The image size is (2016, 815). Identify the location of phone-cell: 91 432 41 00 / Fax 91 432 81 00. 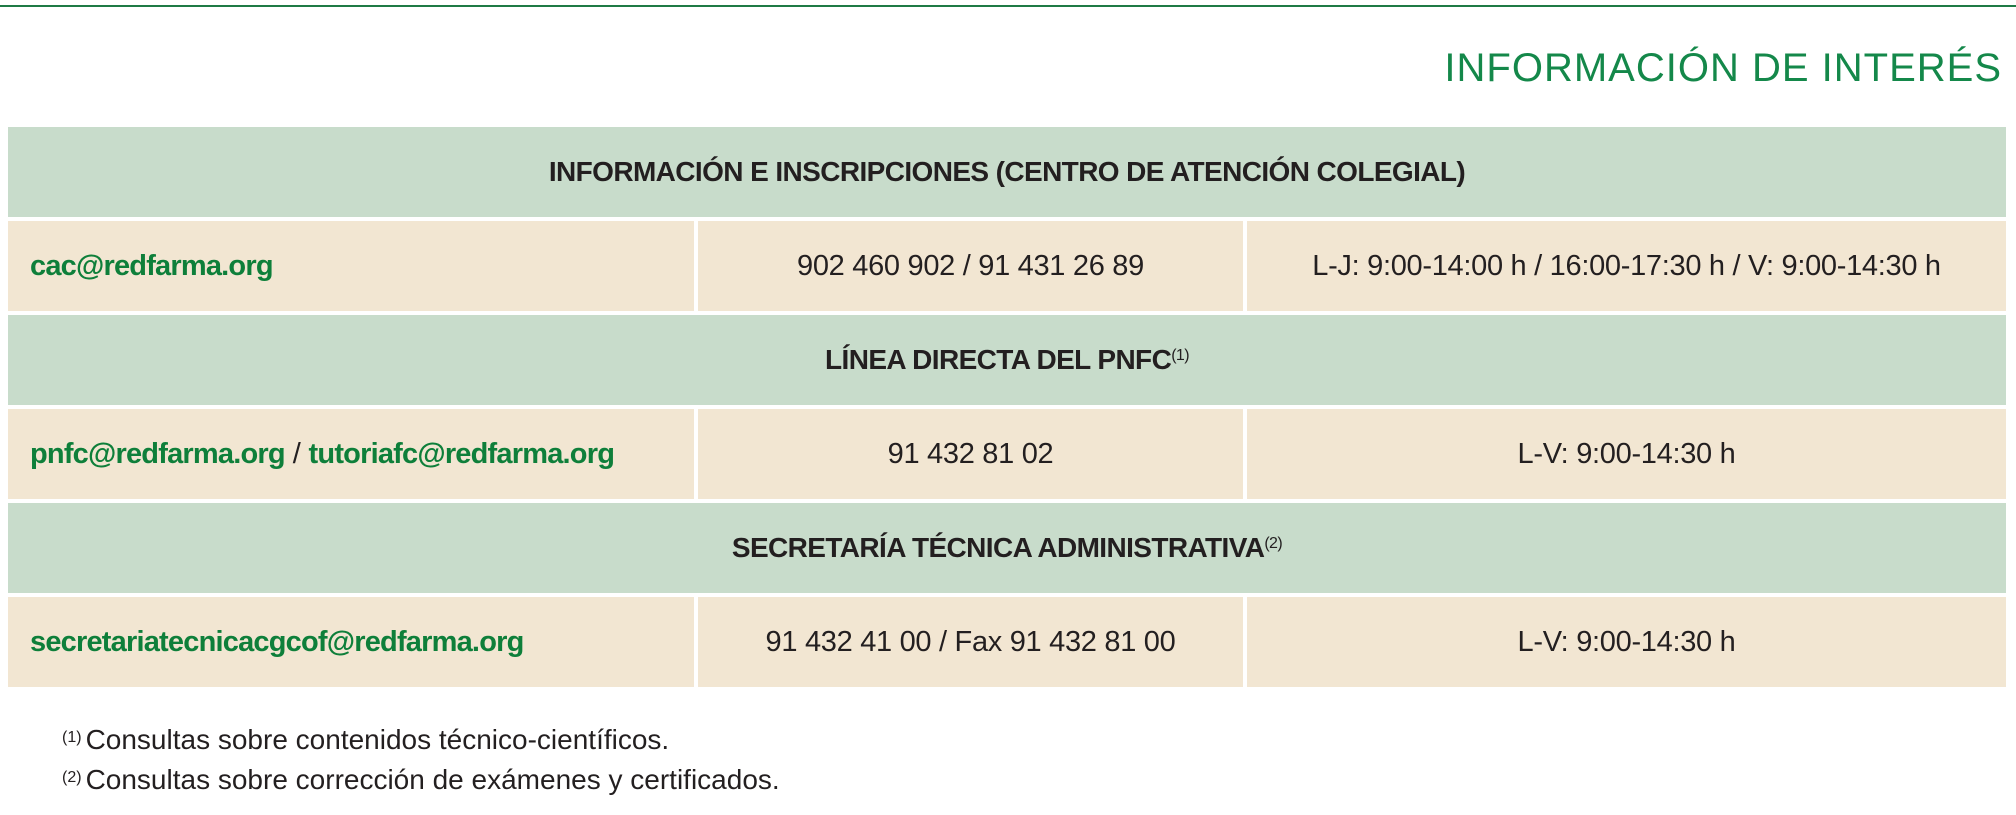
(970, 642).